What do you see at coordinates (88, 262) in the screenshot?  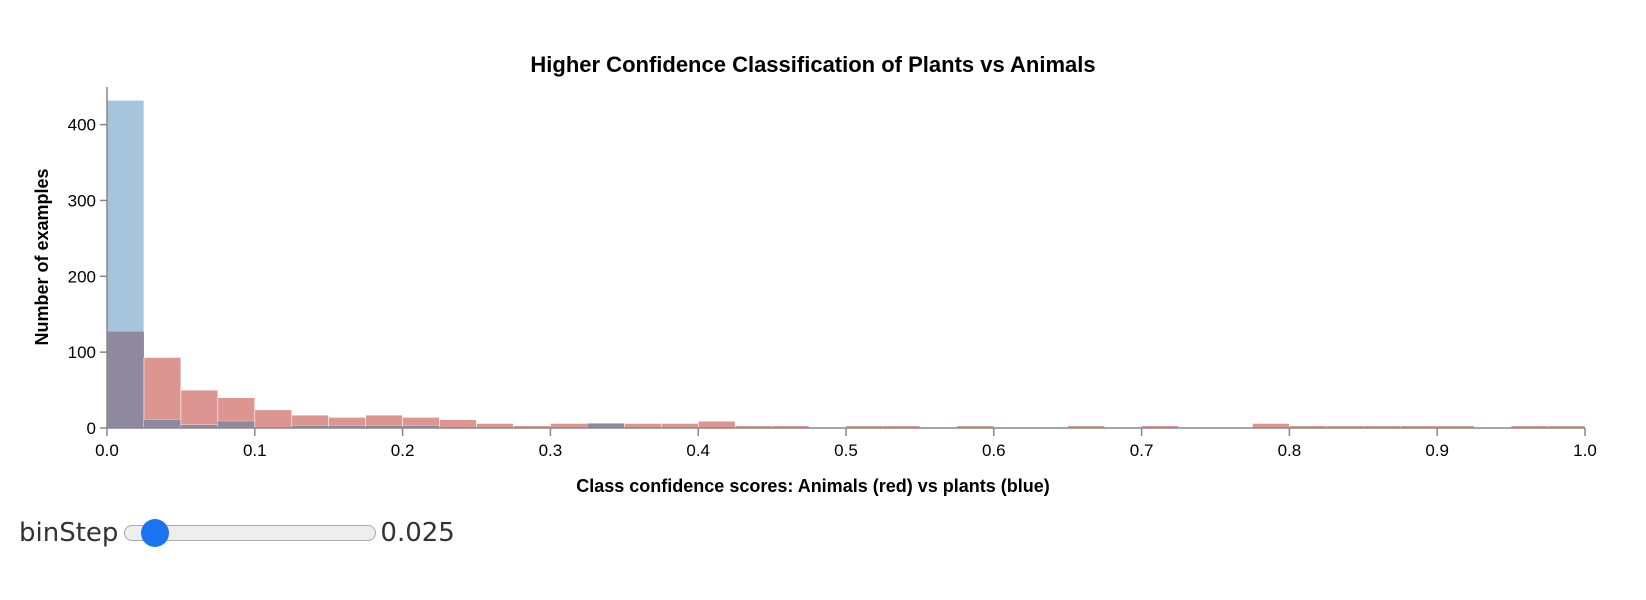 I see `y-axis: 0 100 200 300 400` at bounding box center [88, 262].